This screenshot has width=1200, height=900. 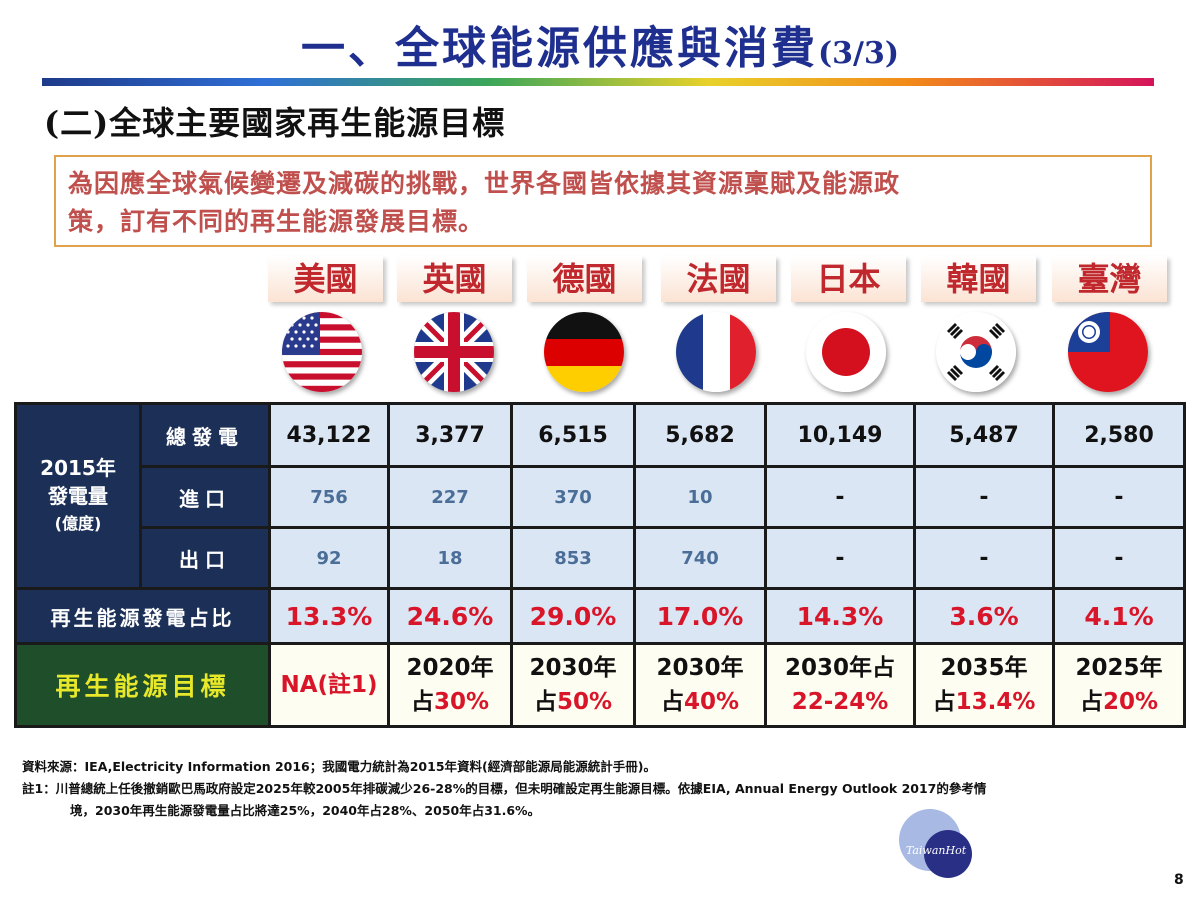 I want to click on section-subtitle: (二)全球主要國家再生能源目標, so click(x=275, y=123).